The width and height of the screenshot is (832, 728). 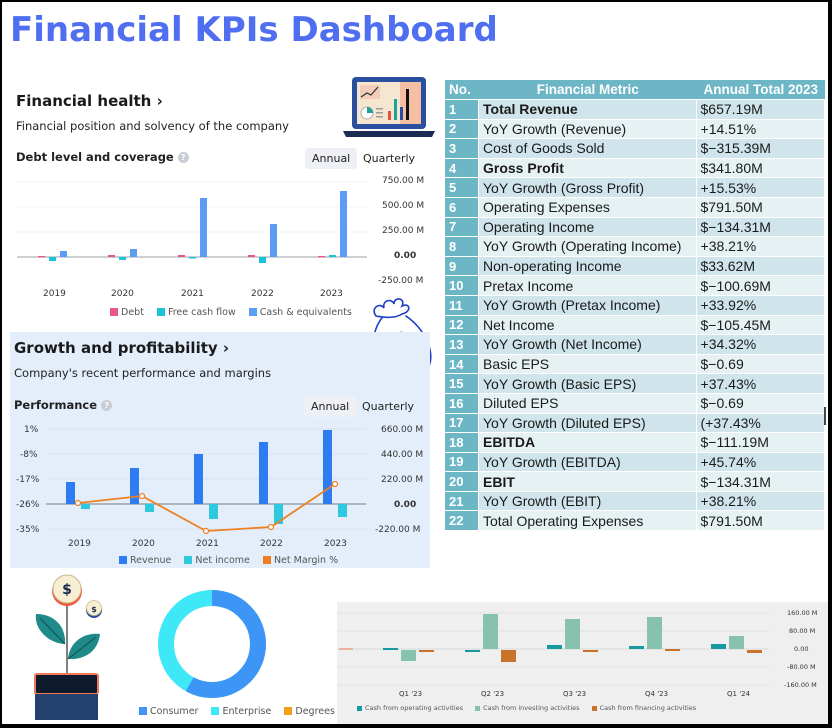 What do you see at coordinates (553, 649) in the screenshot?
I see `cash-flow-chart` at bounding box center [553, 649].